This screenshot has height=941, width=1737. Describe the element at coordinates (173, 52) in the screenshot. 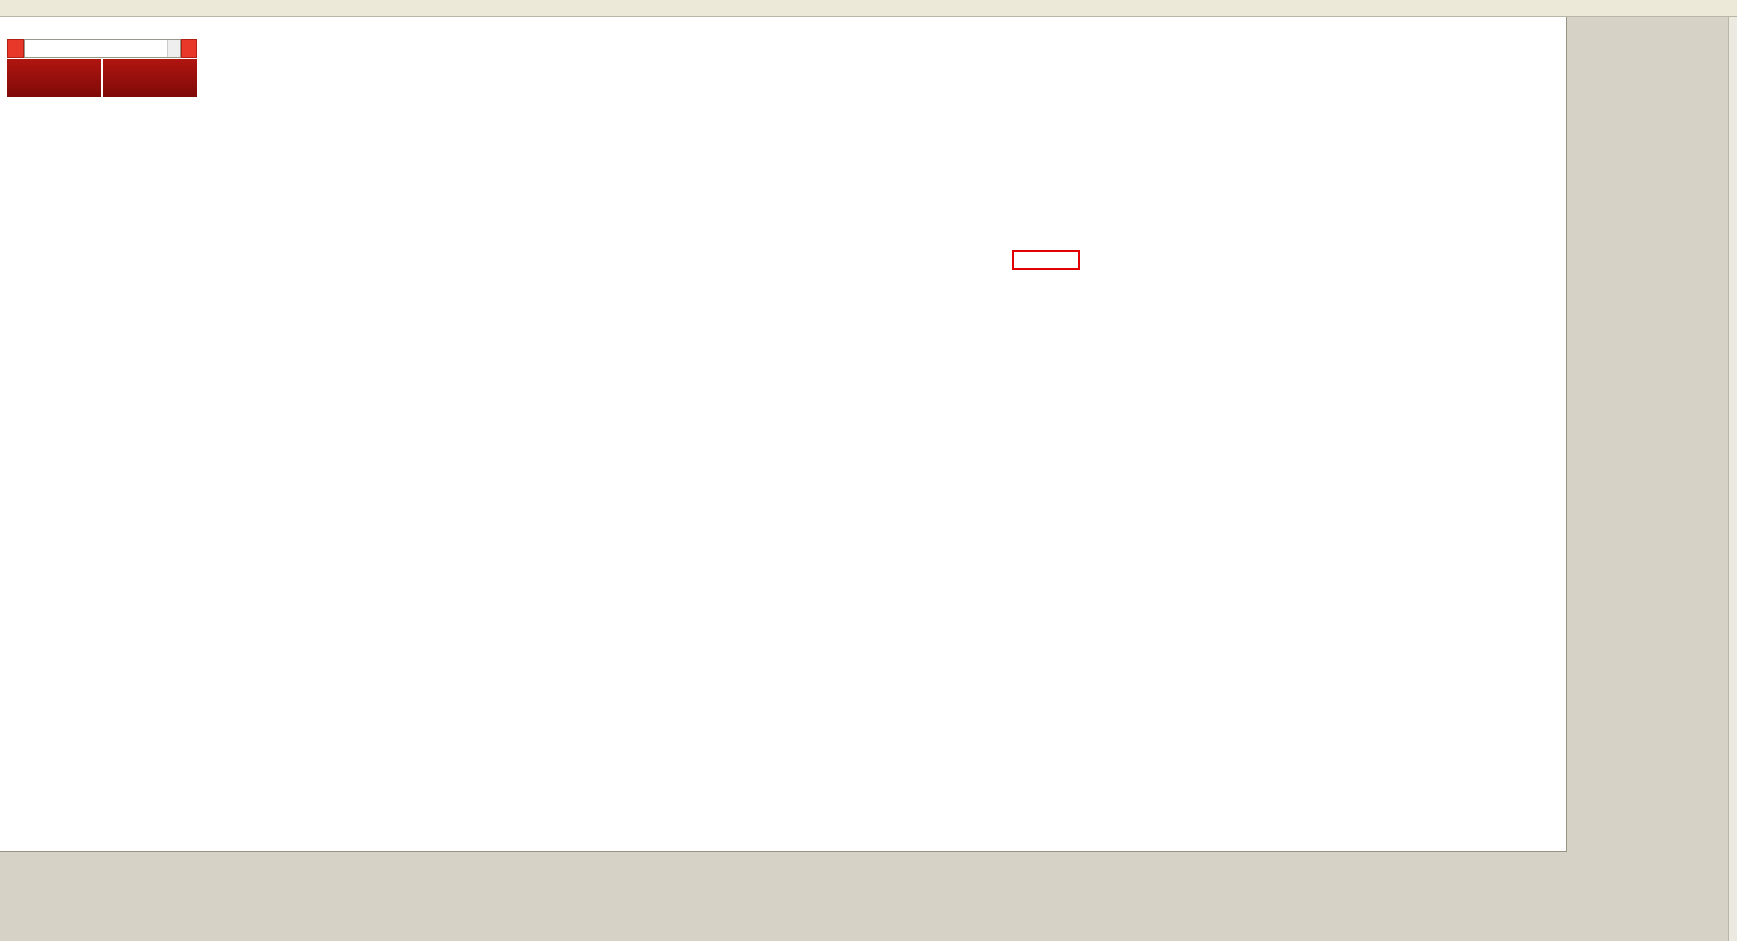

I see `volume-down-icon` at that location.